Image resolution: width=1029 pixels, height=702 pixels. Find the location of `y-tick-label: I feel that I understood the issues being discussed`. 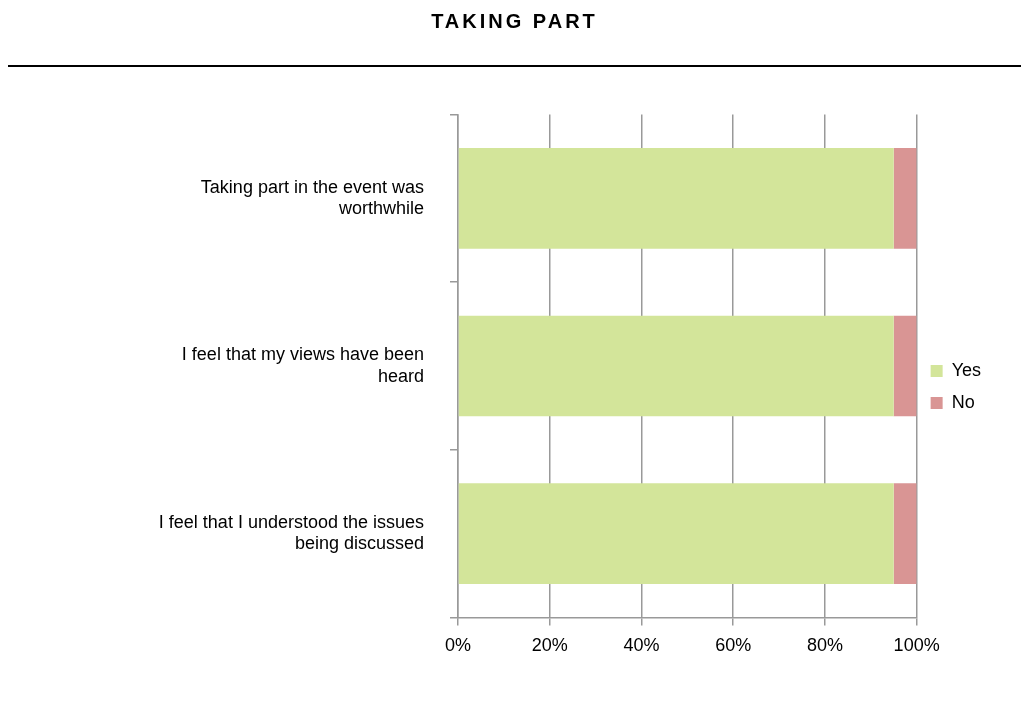

y-tick-label: I feel that I understood the issues being discussed is located at coordinates (291, 532).